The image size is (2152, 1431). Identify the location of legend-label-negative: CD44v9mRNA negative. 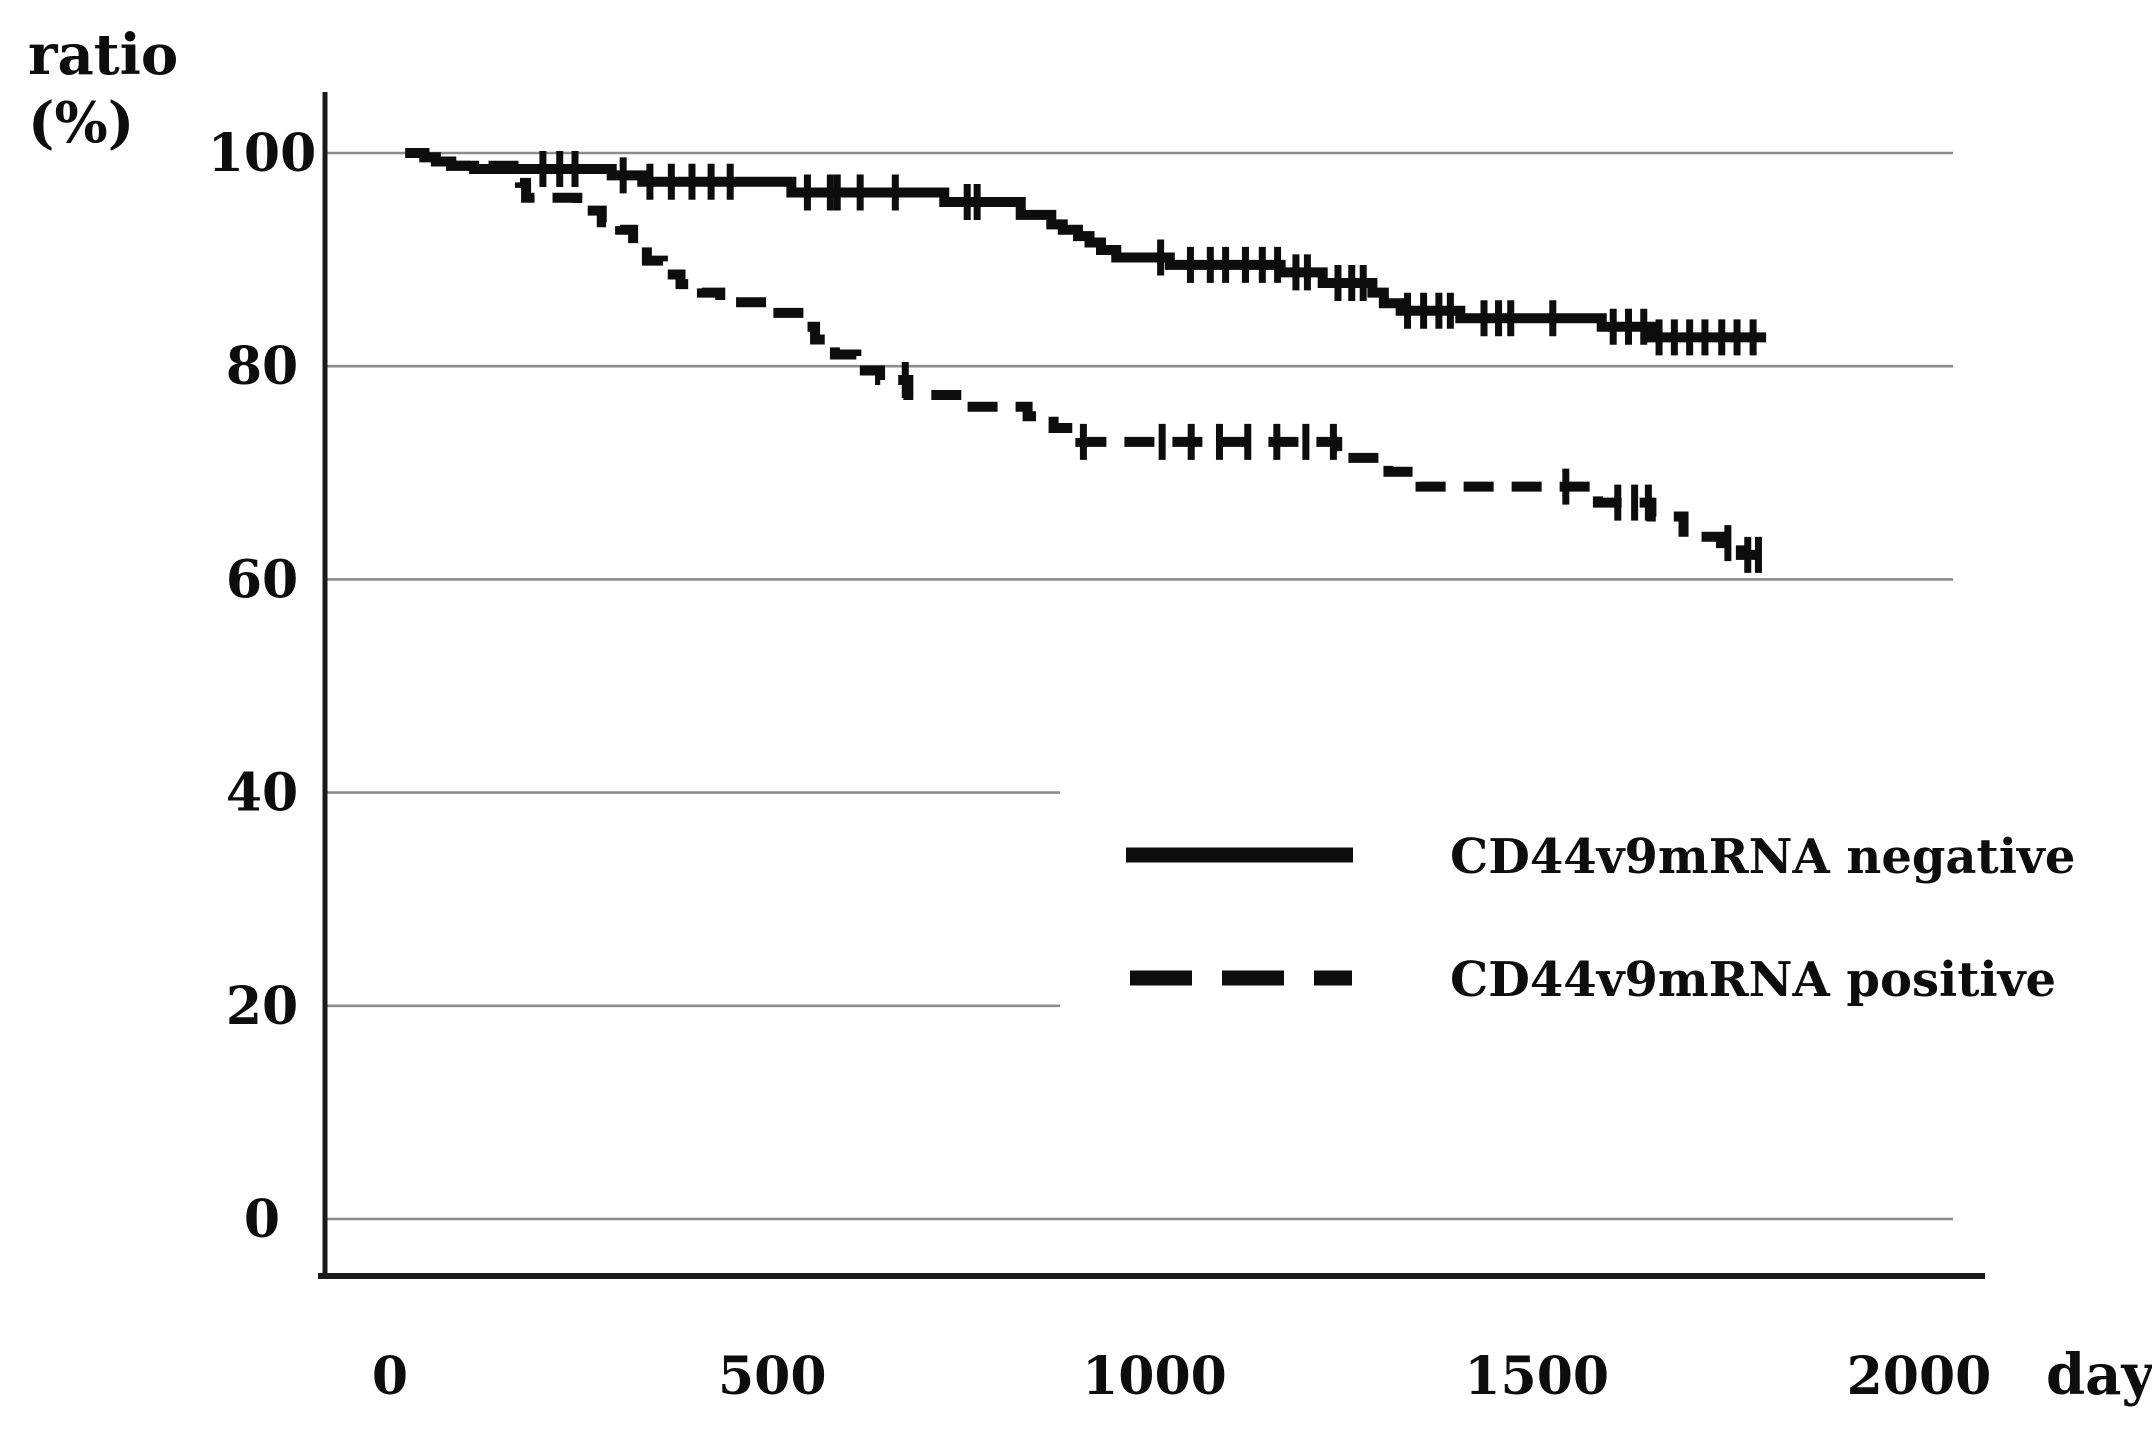
(1762, 857).